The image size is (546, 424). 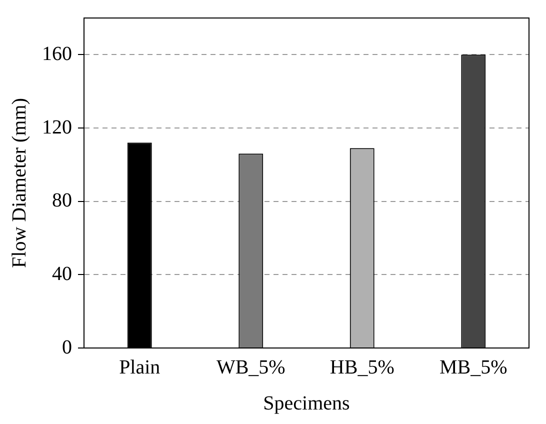 What do you see at coordinates (57, 53) in the screenshot?
I see `y-tick-label: 160` at bounding box center [57, 53].